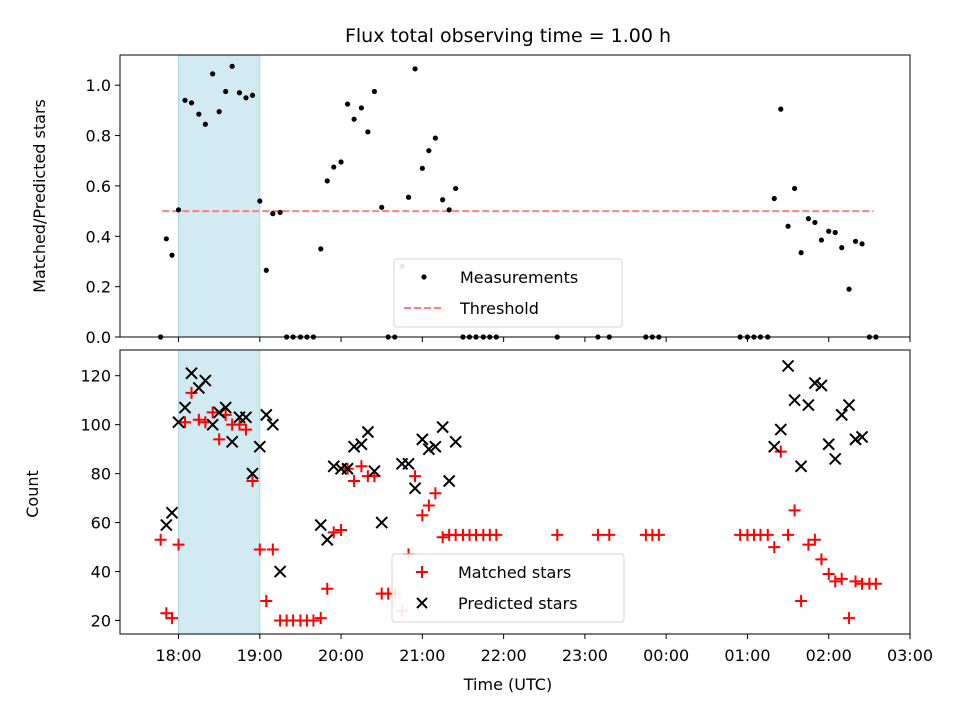 This screenshot has width=960, height=724. I want to click on top-legend-box, so click(508, 293).